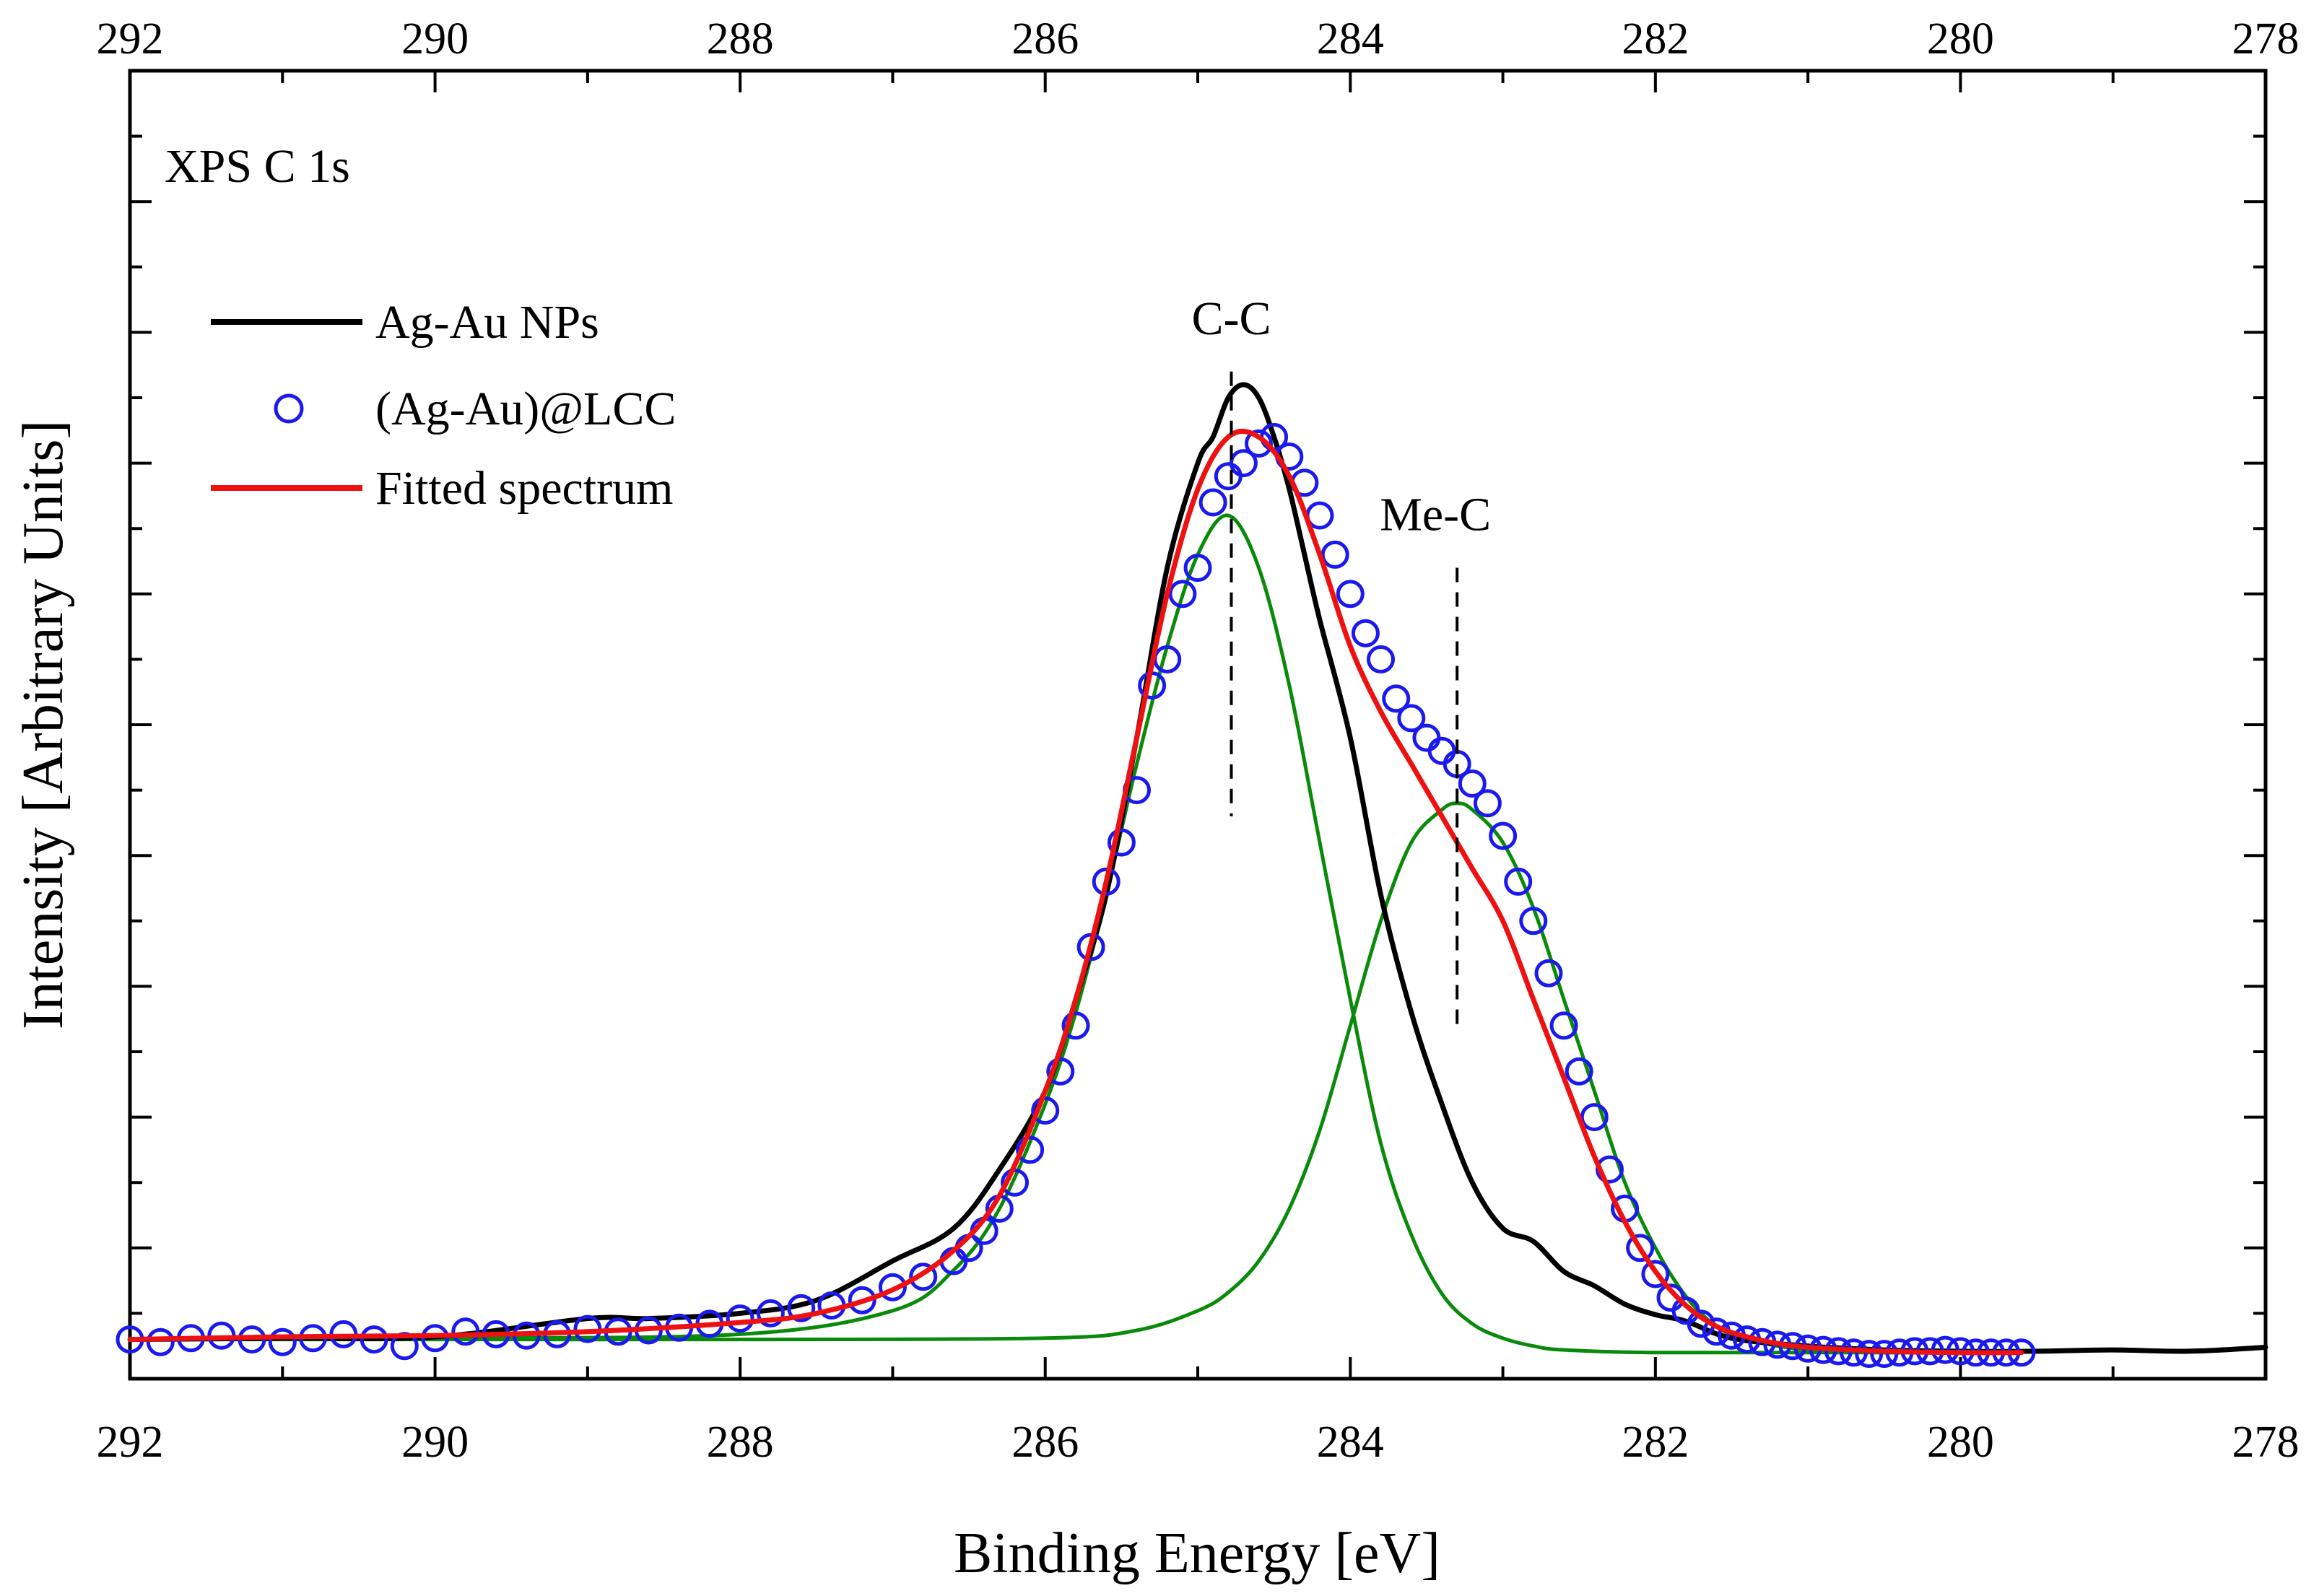 This screenshot has width=2319, height=1596. Describe the element at coordinates (1350, 39) in the screenshot. I see `top-x-tick-label: 284` at that location.